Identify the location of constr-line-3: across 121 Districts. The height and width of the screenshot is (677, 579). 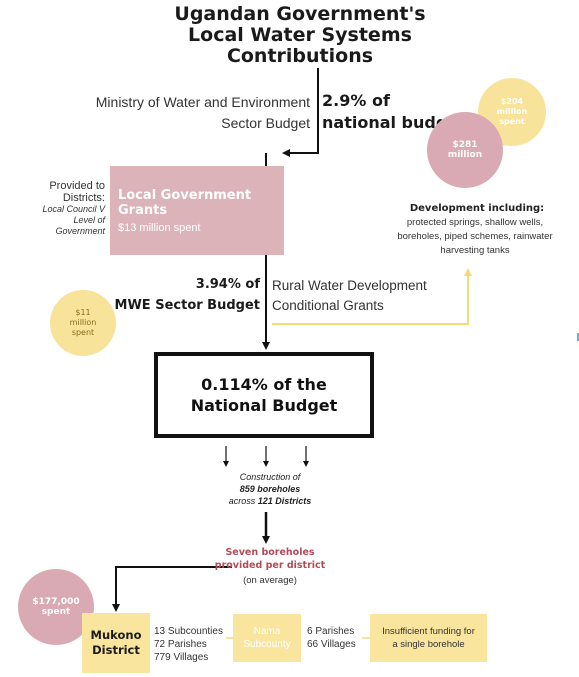
(270, 501).